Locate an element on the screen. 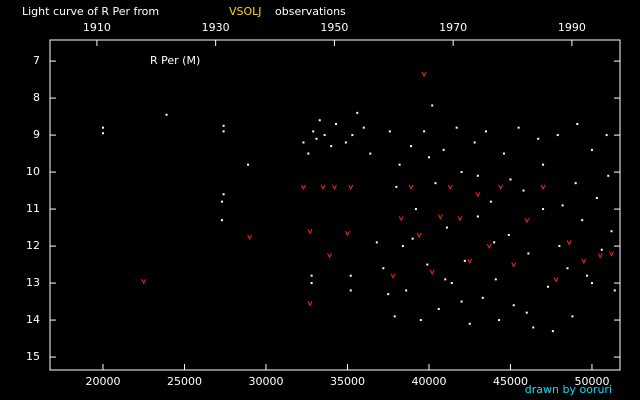 The image size is (640, 400). y-tick-label: 15 is located at coordinates (33, 356).